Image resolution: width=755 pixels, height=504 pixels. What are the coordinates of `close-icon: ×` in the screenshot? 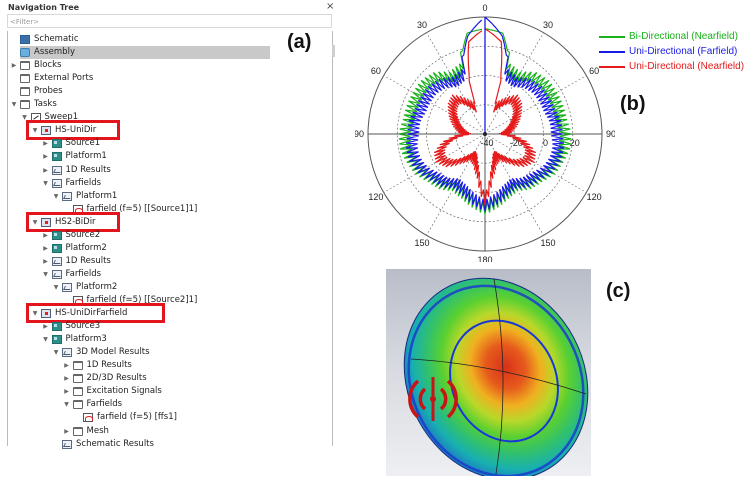 It's located at (330, 6).